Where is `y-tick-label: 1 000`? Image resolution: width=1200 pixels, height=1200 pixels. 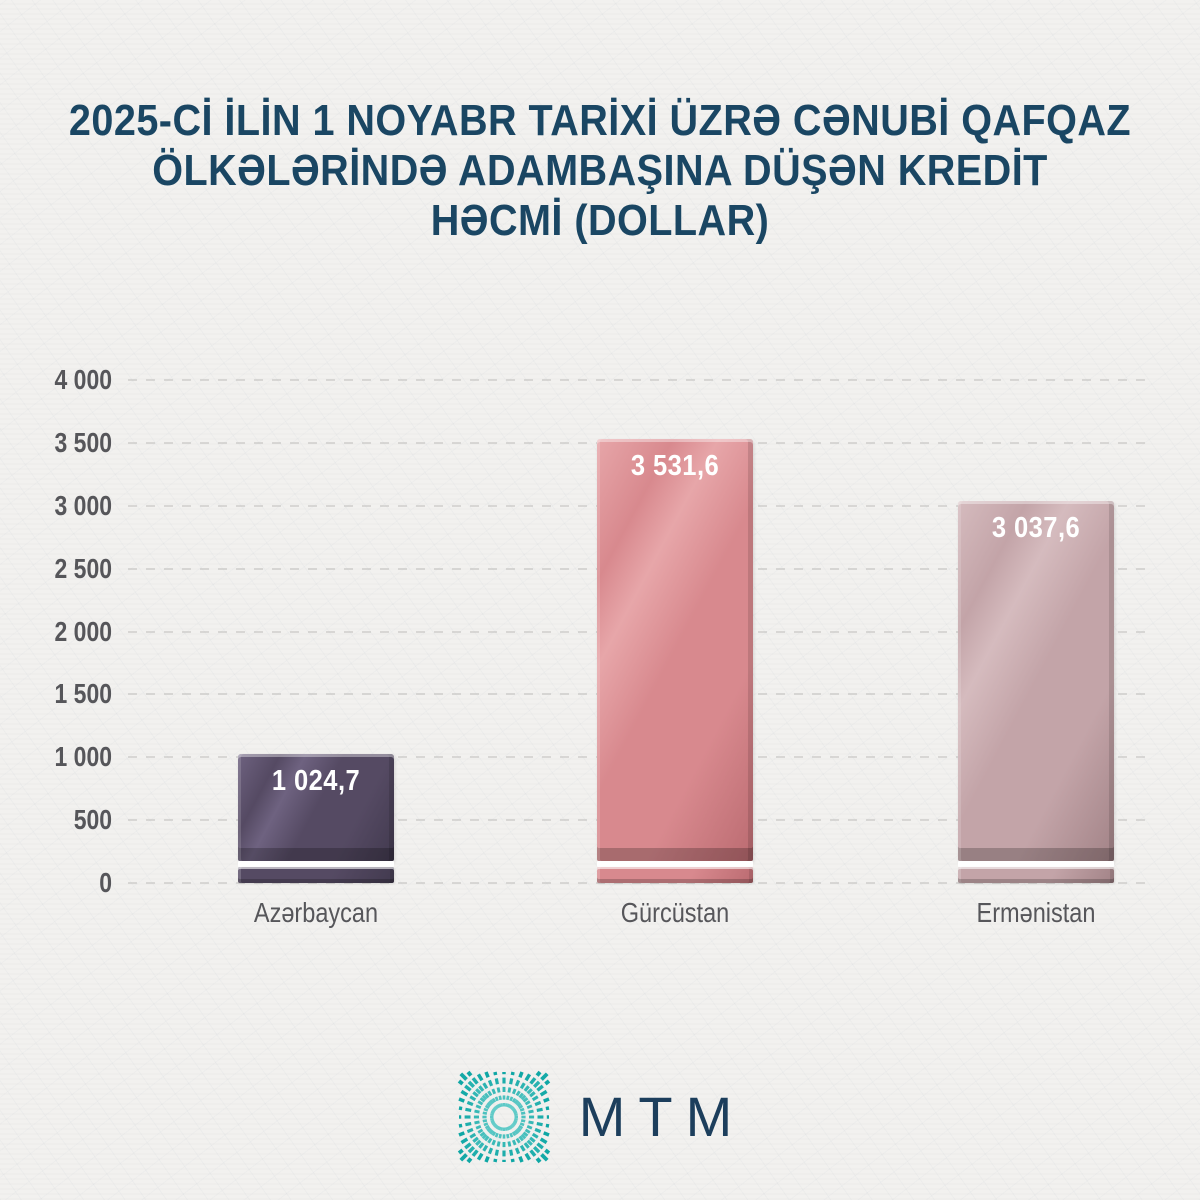
y-tick-label: 1 000 is located at coordinates (83, 757).